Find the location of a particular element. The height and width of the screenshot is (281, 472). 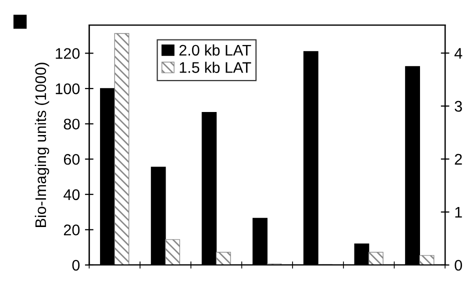

legend-label: 2.0 kb LAT is located at coordinates (215, 50).